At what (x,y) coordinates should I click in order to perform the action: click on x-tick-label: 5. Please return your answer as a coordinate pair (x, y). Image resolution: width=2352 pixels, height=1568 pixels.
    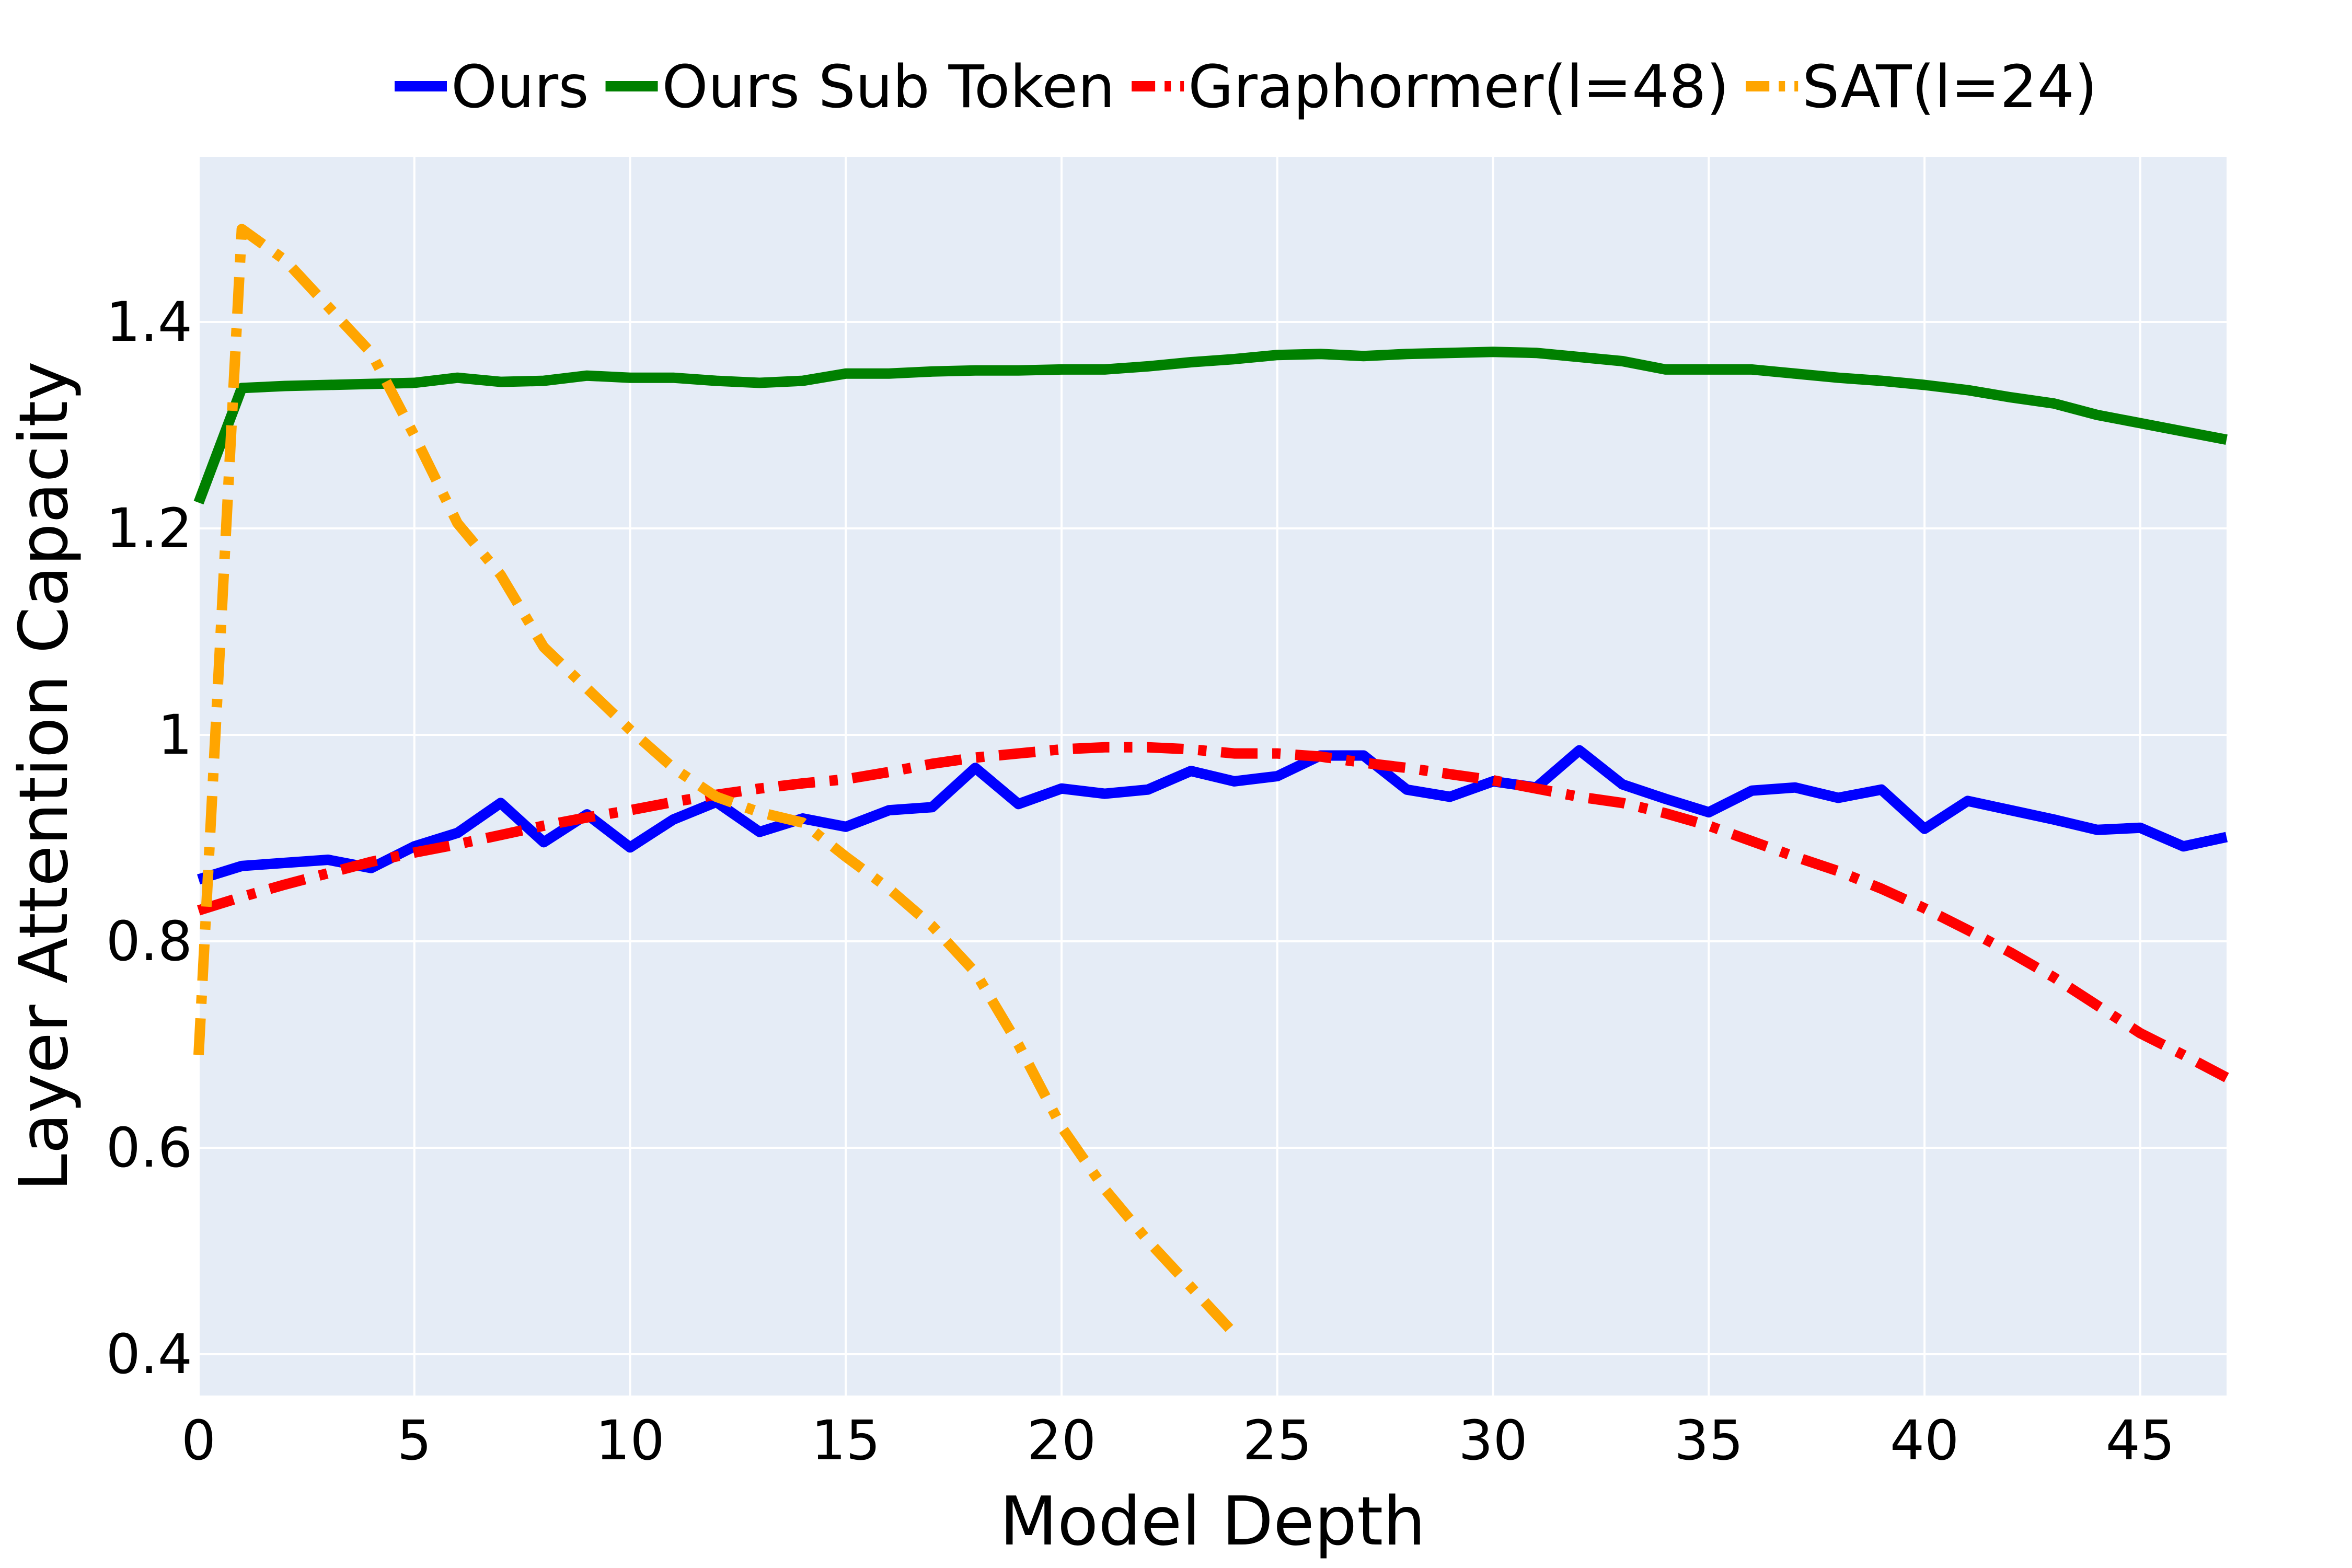
    Looking at the image, I should click on (414, 1440).